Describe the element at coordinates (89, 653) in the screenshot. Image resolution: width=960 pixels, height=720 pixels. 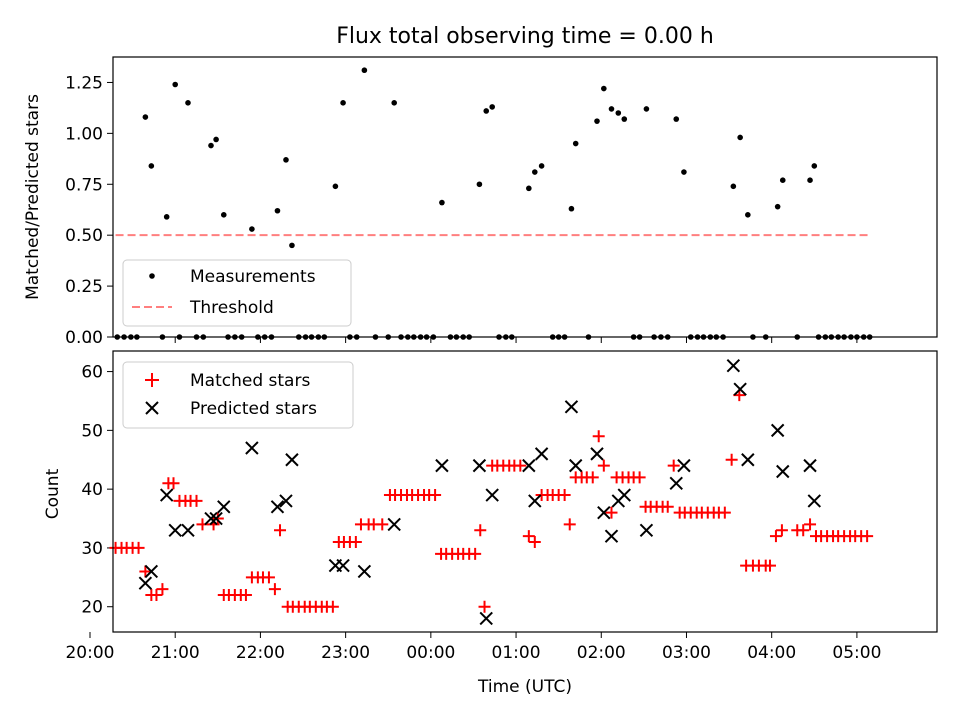
I see `bottom-x-tick-label: 20:00` at that location.